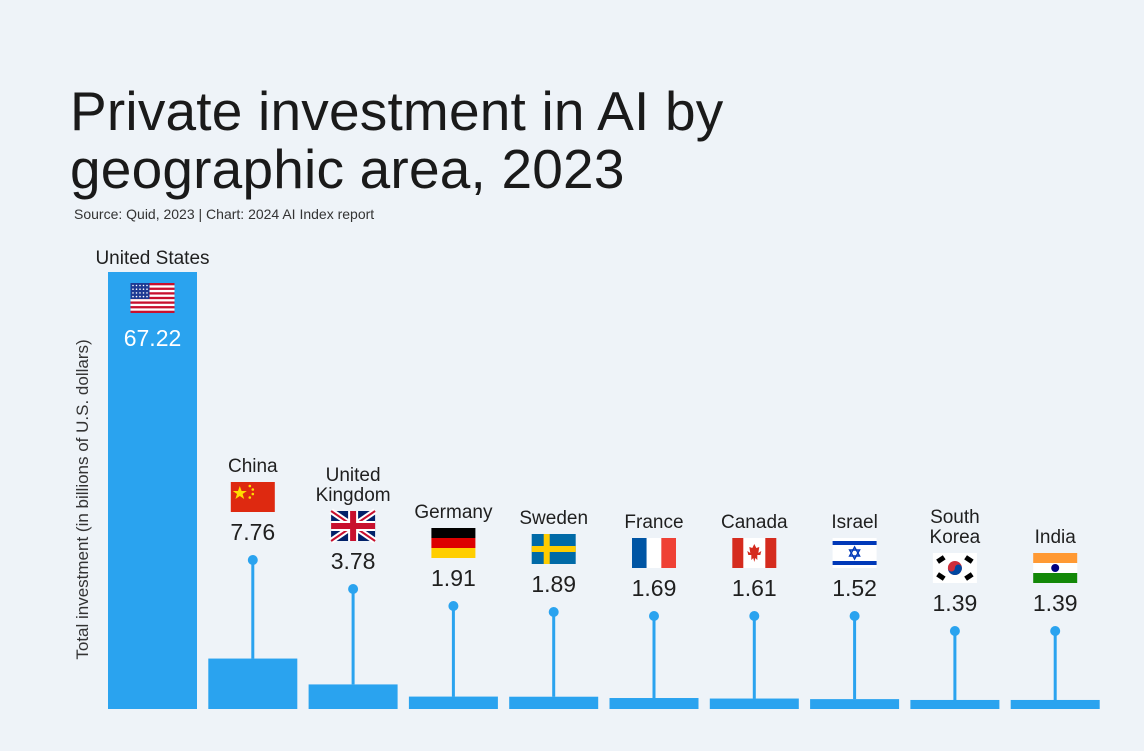 The width and height of the screenshot is (1144, 751). Describe the element at coordinates (152, 298) in the screenshot. I see `us-flag-icon` at that location.